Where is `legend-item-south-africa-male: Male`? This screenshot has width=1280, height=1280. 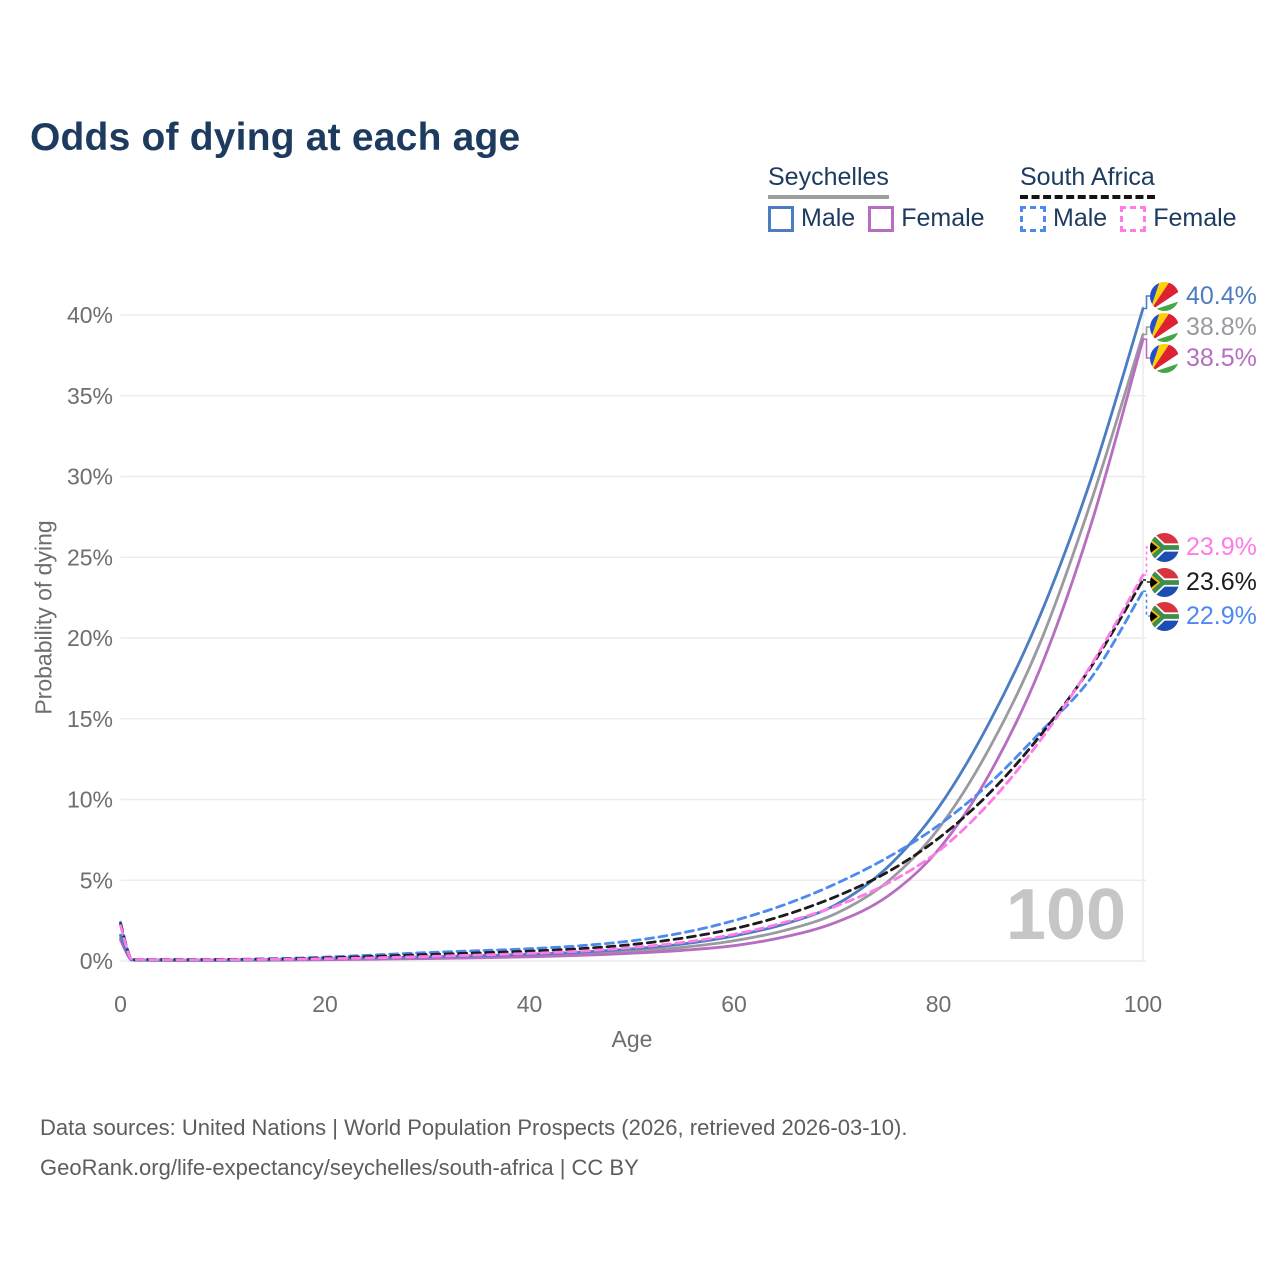
legend-item-south-africa-male: Male is located at coordinates (1063, 218).